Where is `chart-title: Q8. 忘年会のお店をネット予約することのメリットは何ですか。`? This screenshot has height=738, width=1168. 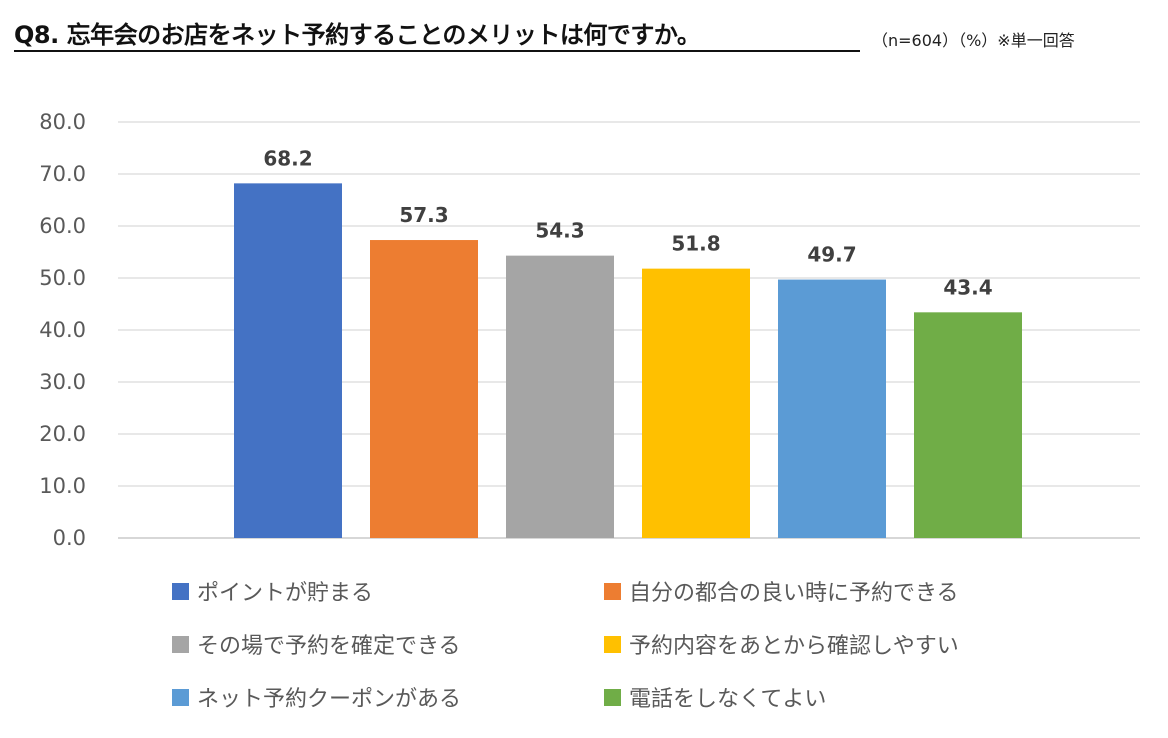
chart-title: Q8. 忘年会のお店をネット予約することのメリットは何ですか。 is located at coordinates (357, 35).